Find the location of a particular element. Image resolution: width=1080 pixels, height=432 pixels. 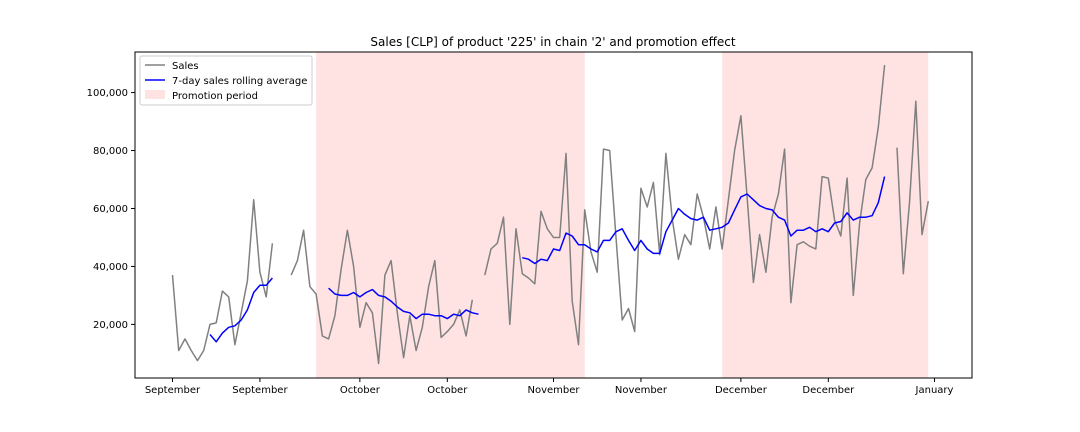

legend-label-rolling-average: 7-day sales rolling average is located at coordinates (239, 81).